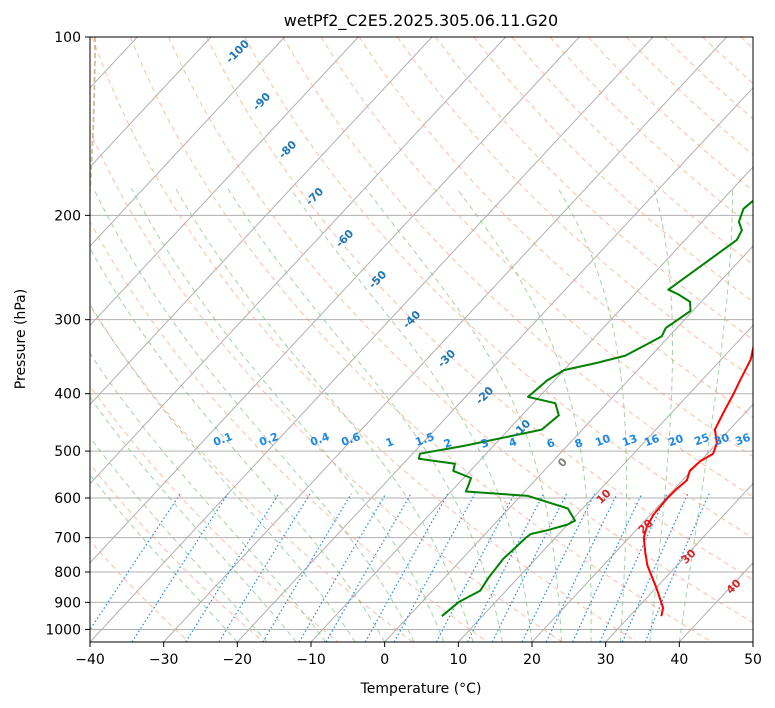 This screenshot has width=775, height=708. Describe the element at coordinates (390, 442) in the screenshot. I see `mixing-ratio-label: 1` at that location.